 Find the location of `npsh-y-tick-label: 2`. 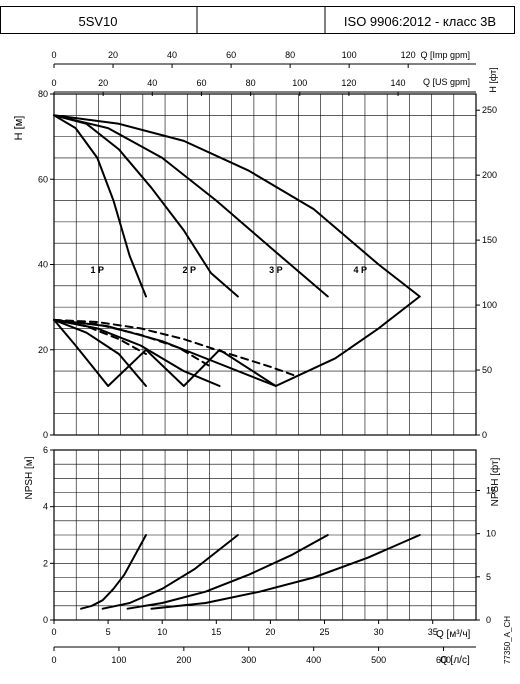

npsh-y-tick-label: 2 is located at coordinates (45, 563).